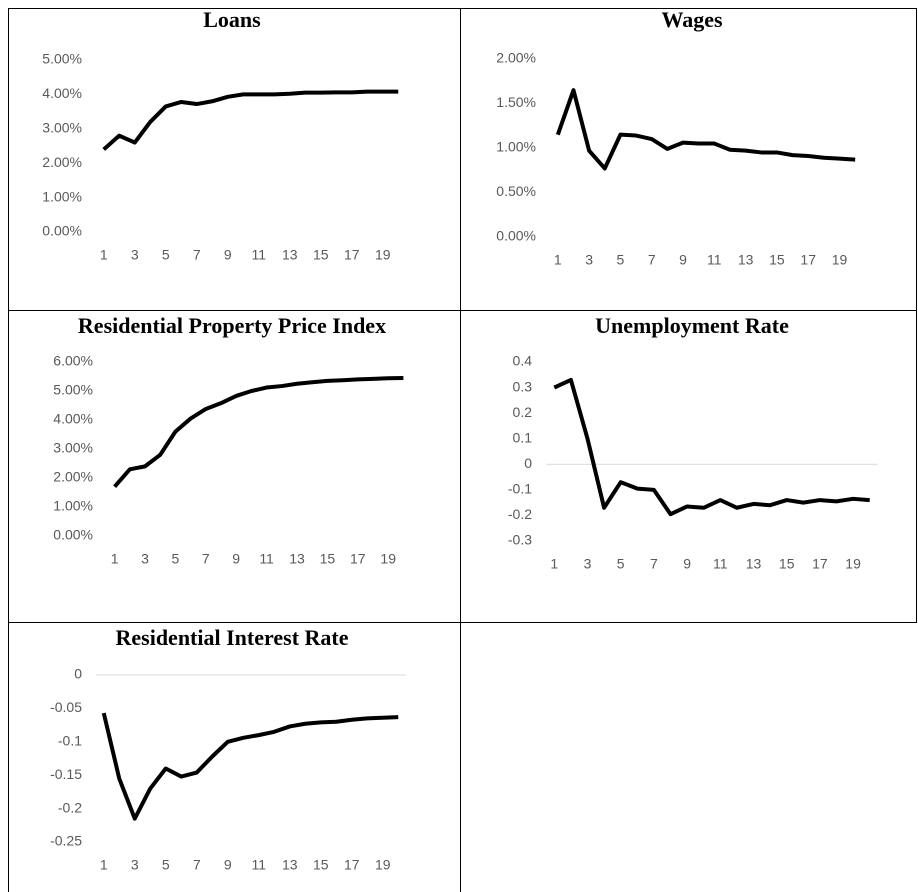 The width and height of the screenshot is (918, 892). I want to click on y-tick-label: 1.50%, so click(516, 102).